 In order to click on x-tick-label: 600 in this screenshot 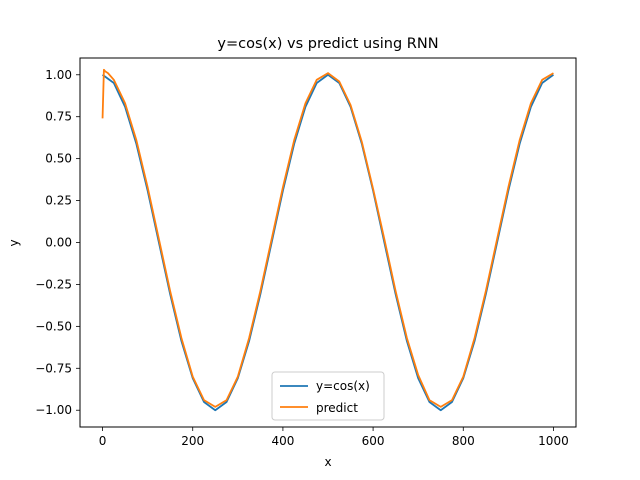, I will do `click(373, 441)`.